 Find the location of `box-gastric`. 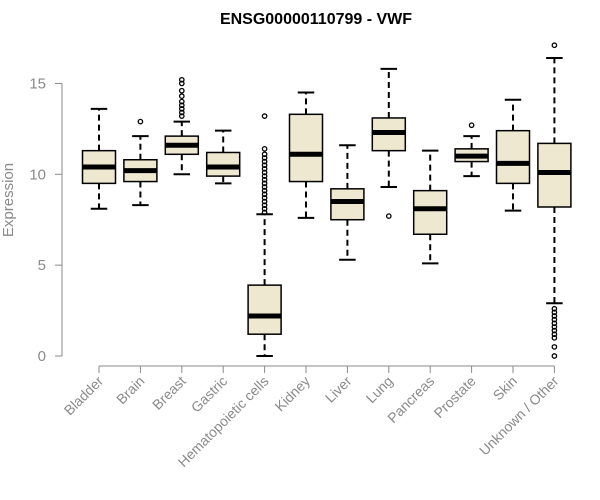

box-gastric is located at coordinates (223, 157).